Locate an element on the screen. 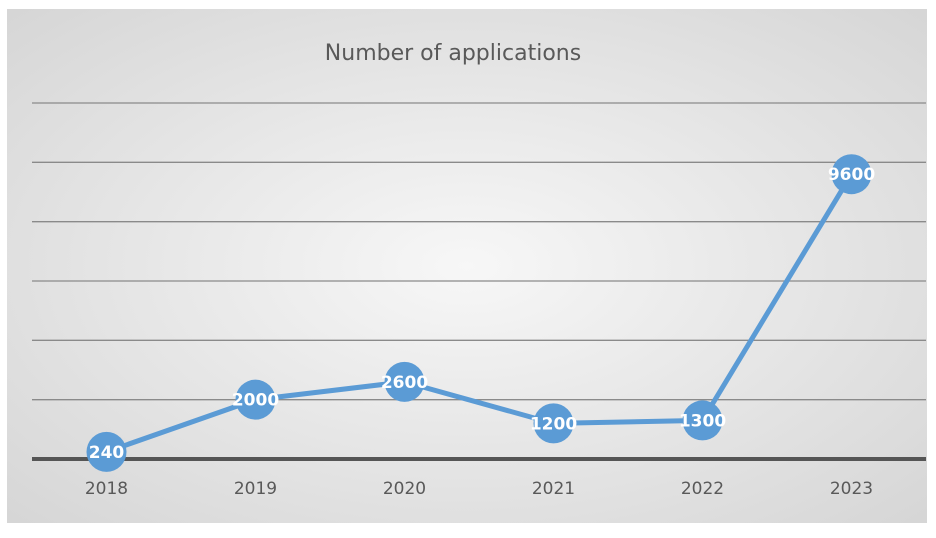  x-tick-label: 2019 is located at coordinates (255, 489).